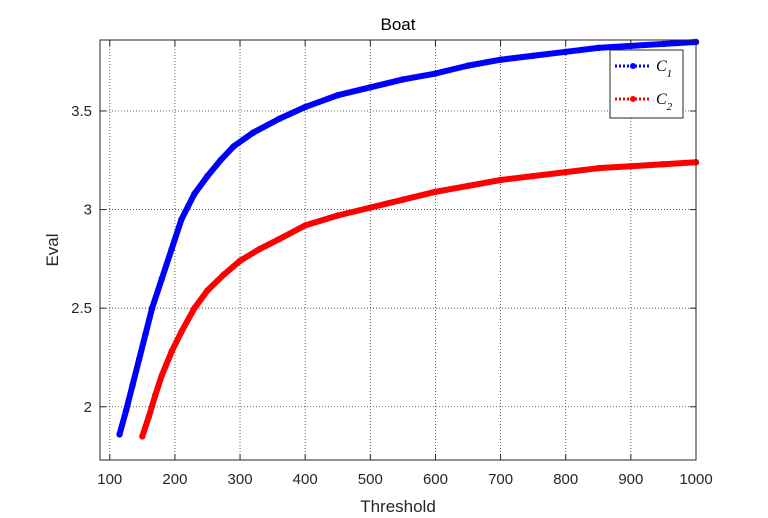  I want to click on x-tick-label: 400, so click(305, 479).